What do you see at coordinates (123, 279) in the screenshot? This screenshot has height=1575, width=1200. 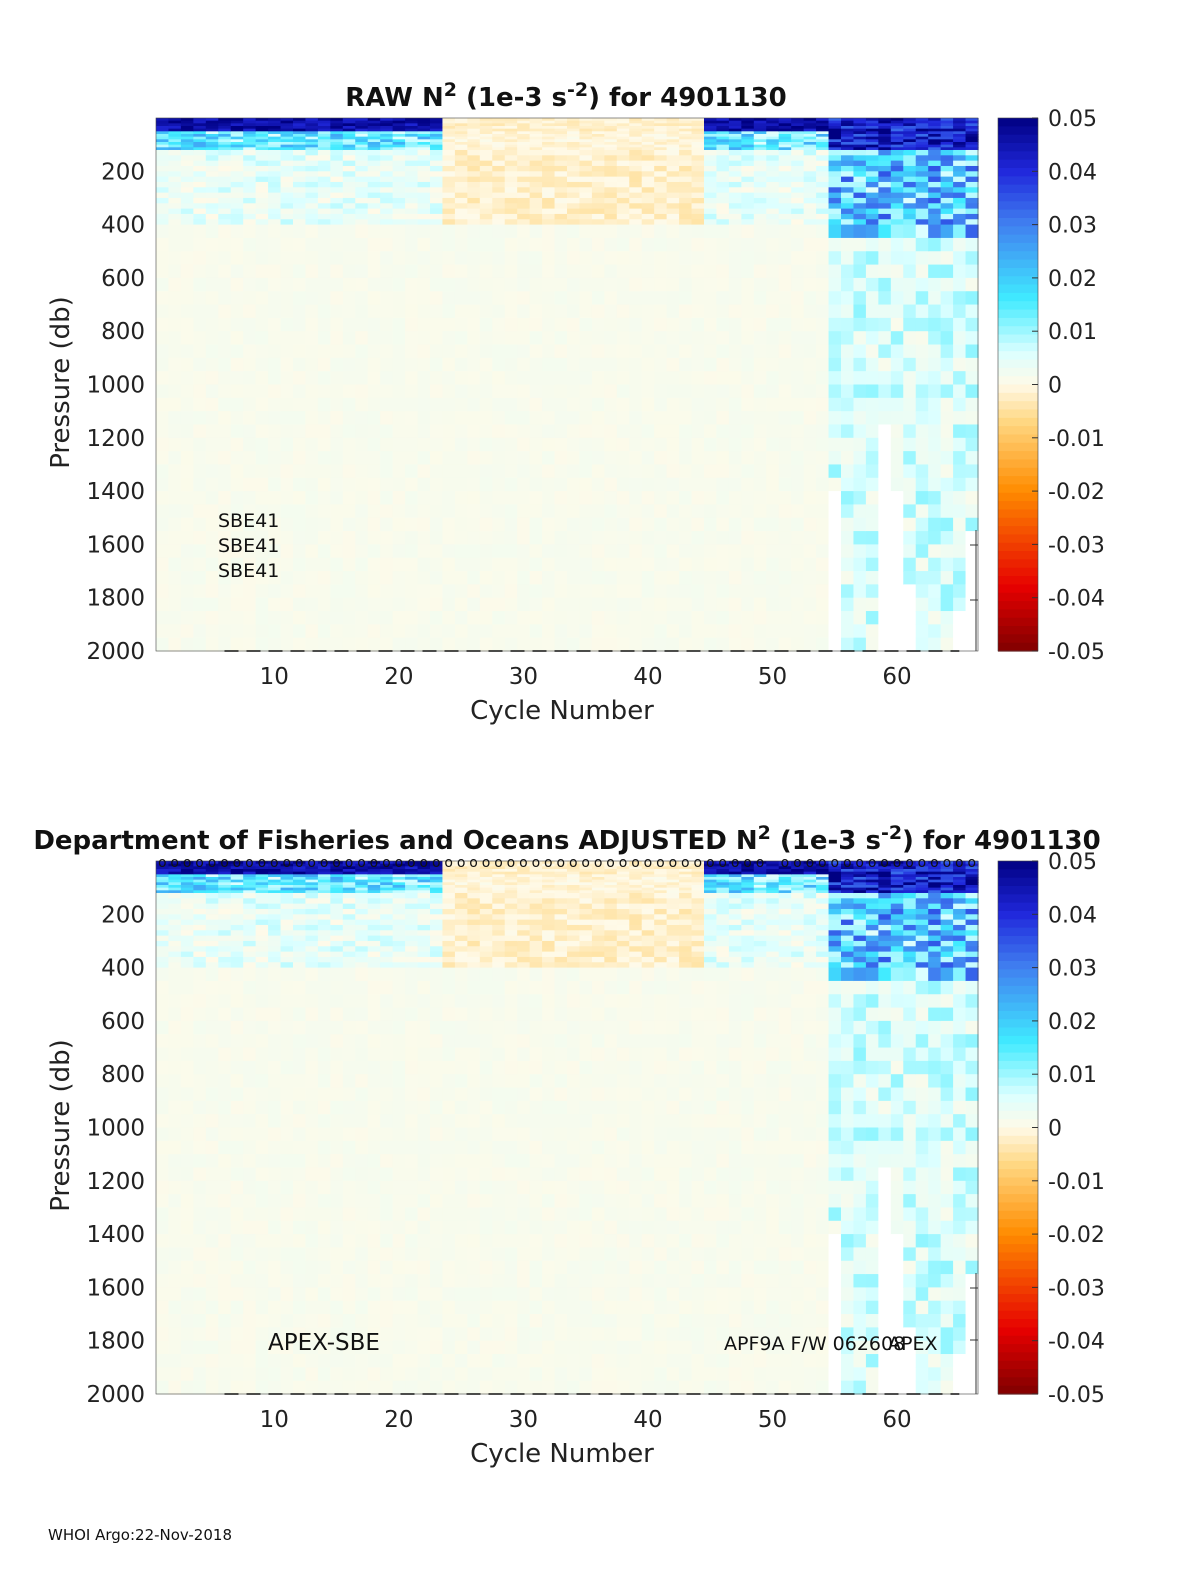 I see `y-tick-label: 600` at bounding box center [123, 279].